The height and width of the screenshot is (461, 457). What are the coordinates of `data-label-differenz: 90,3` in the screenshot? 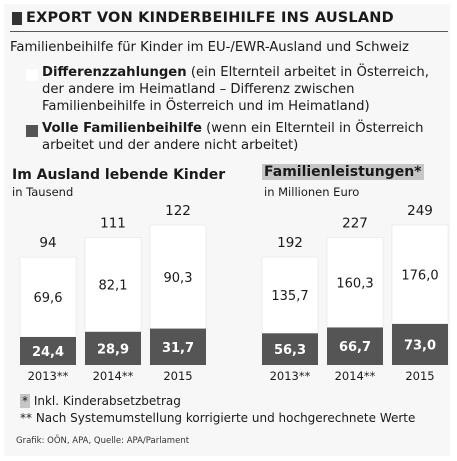 It's located at (178, 278).